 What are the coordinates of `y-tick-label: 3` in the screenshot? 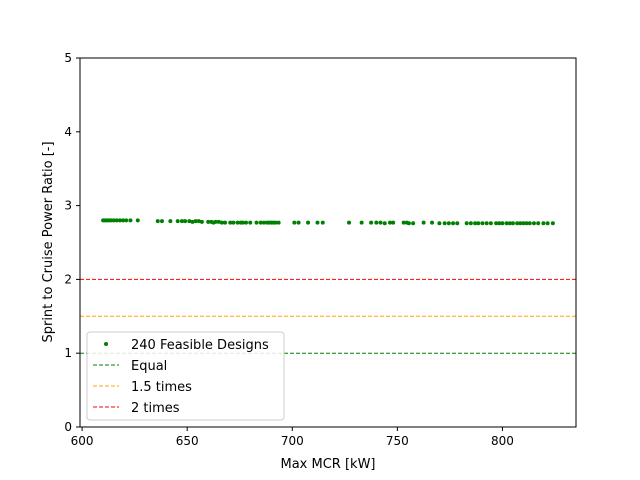 It's located at (68, 206).